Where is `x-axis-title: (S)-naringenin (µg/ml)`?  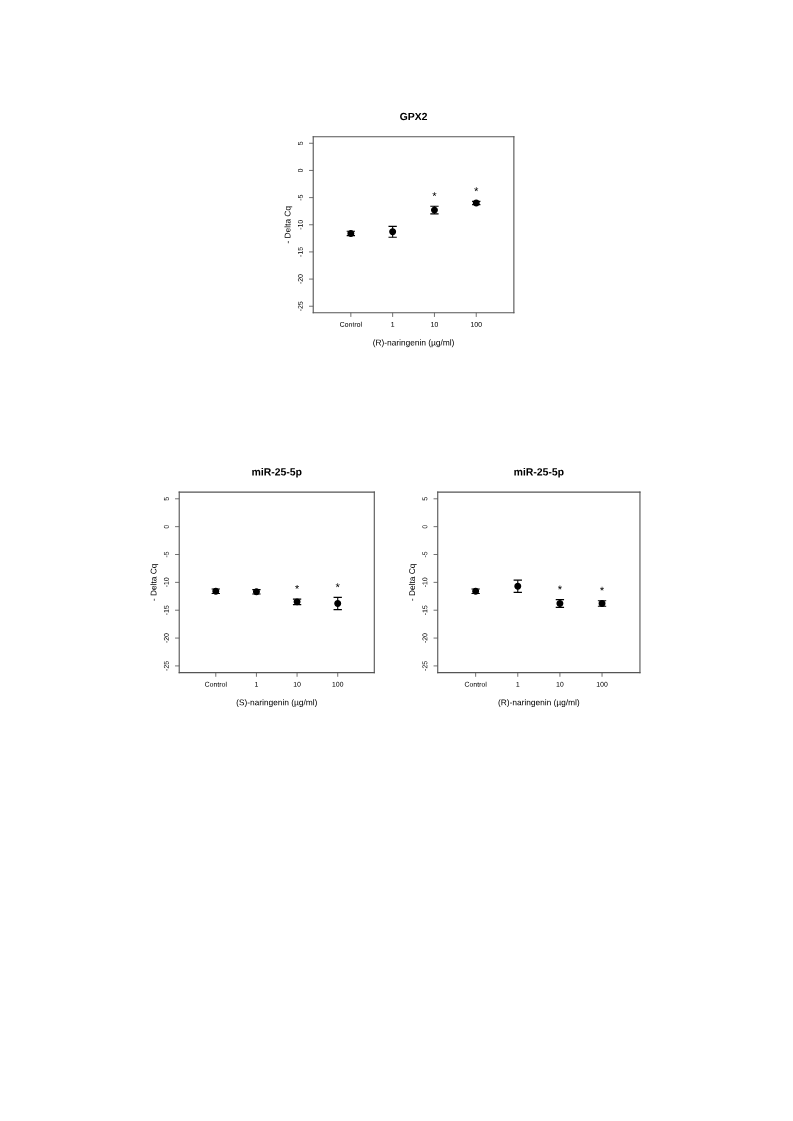 x-axis-title: (S)-naringenin (µg/ml) is located at coordinates (276, 703).